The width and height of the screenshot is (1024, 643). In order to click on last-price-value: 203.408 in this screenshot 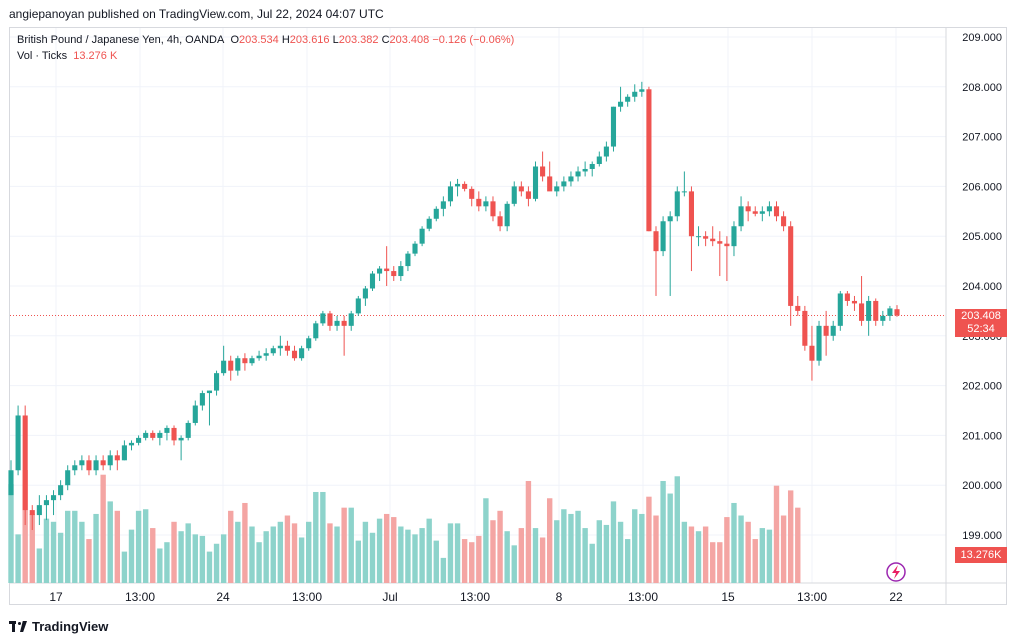, I will do `click(981, 316)`.